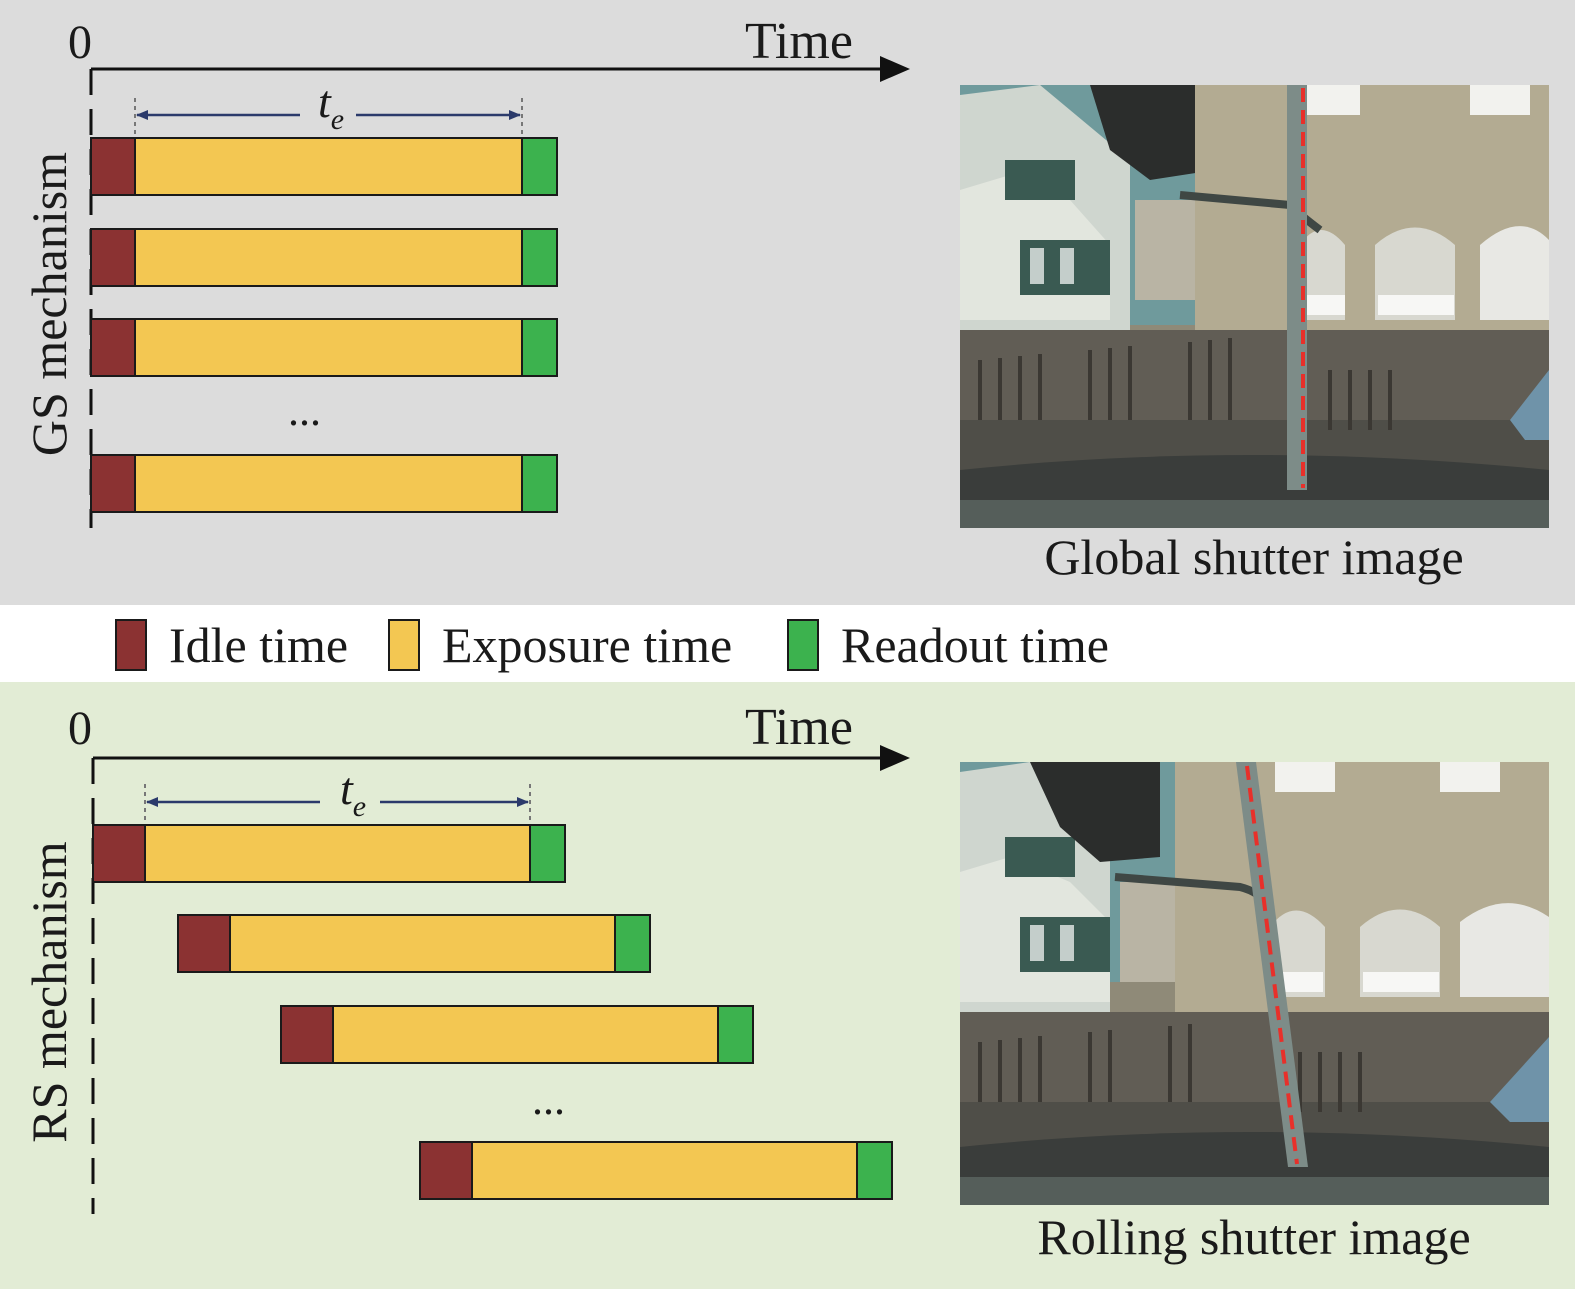 The height and width of the screenshot is (1289, 1575). What do you see at coordinates (328, 483) in the screenshot?
I see `gs-row-last-exposure` at bounding box center [328, 483].